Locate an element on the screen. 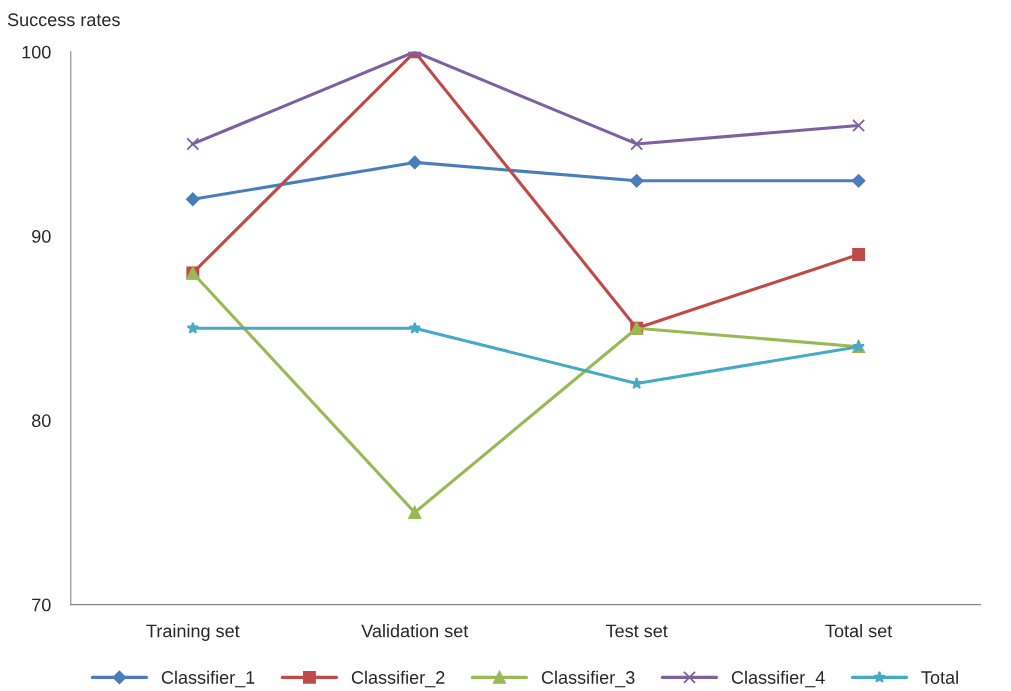 This screenshot has height=691, width=1011. legend-label: Total is located at coordinates (939, 677).